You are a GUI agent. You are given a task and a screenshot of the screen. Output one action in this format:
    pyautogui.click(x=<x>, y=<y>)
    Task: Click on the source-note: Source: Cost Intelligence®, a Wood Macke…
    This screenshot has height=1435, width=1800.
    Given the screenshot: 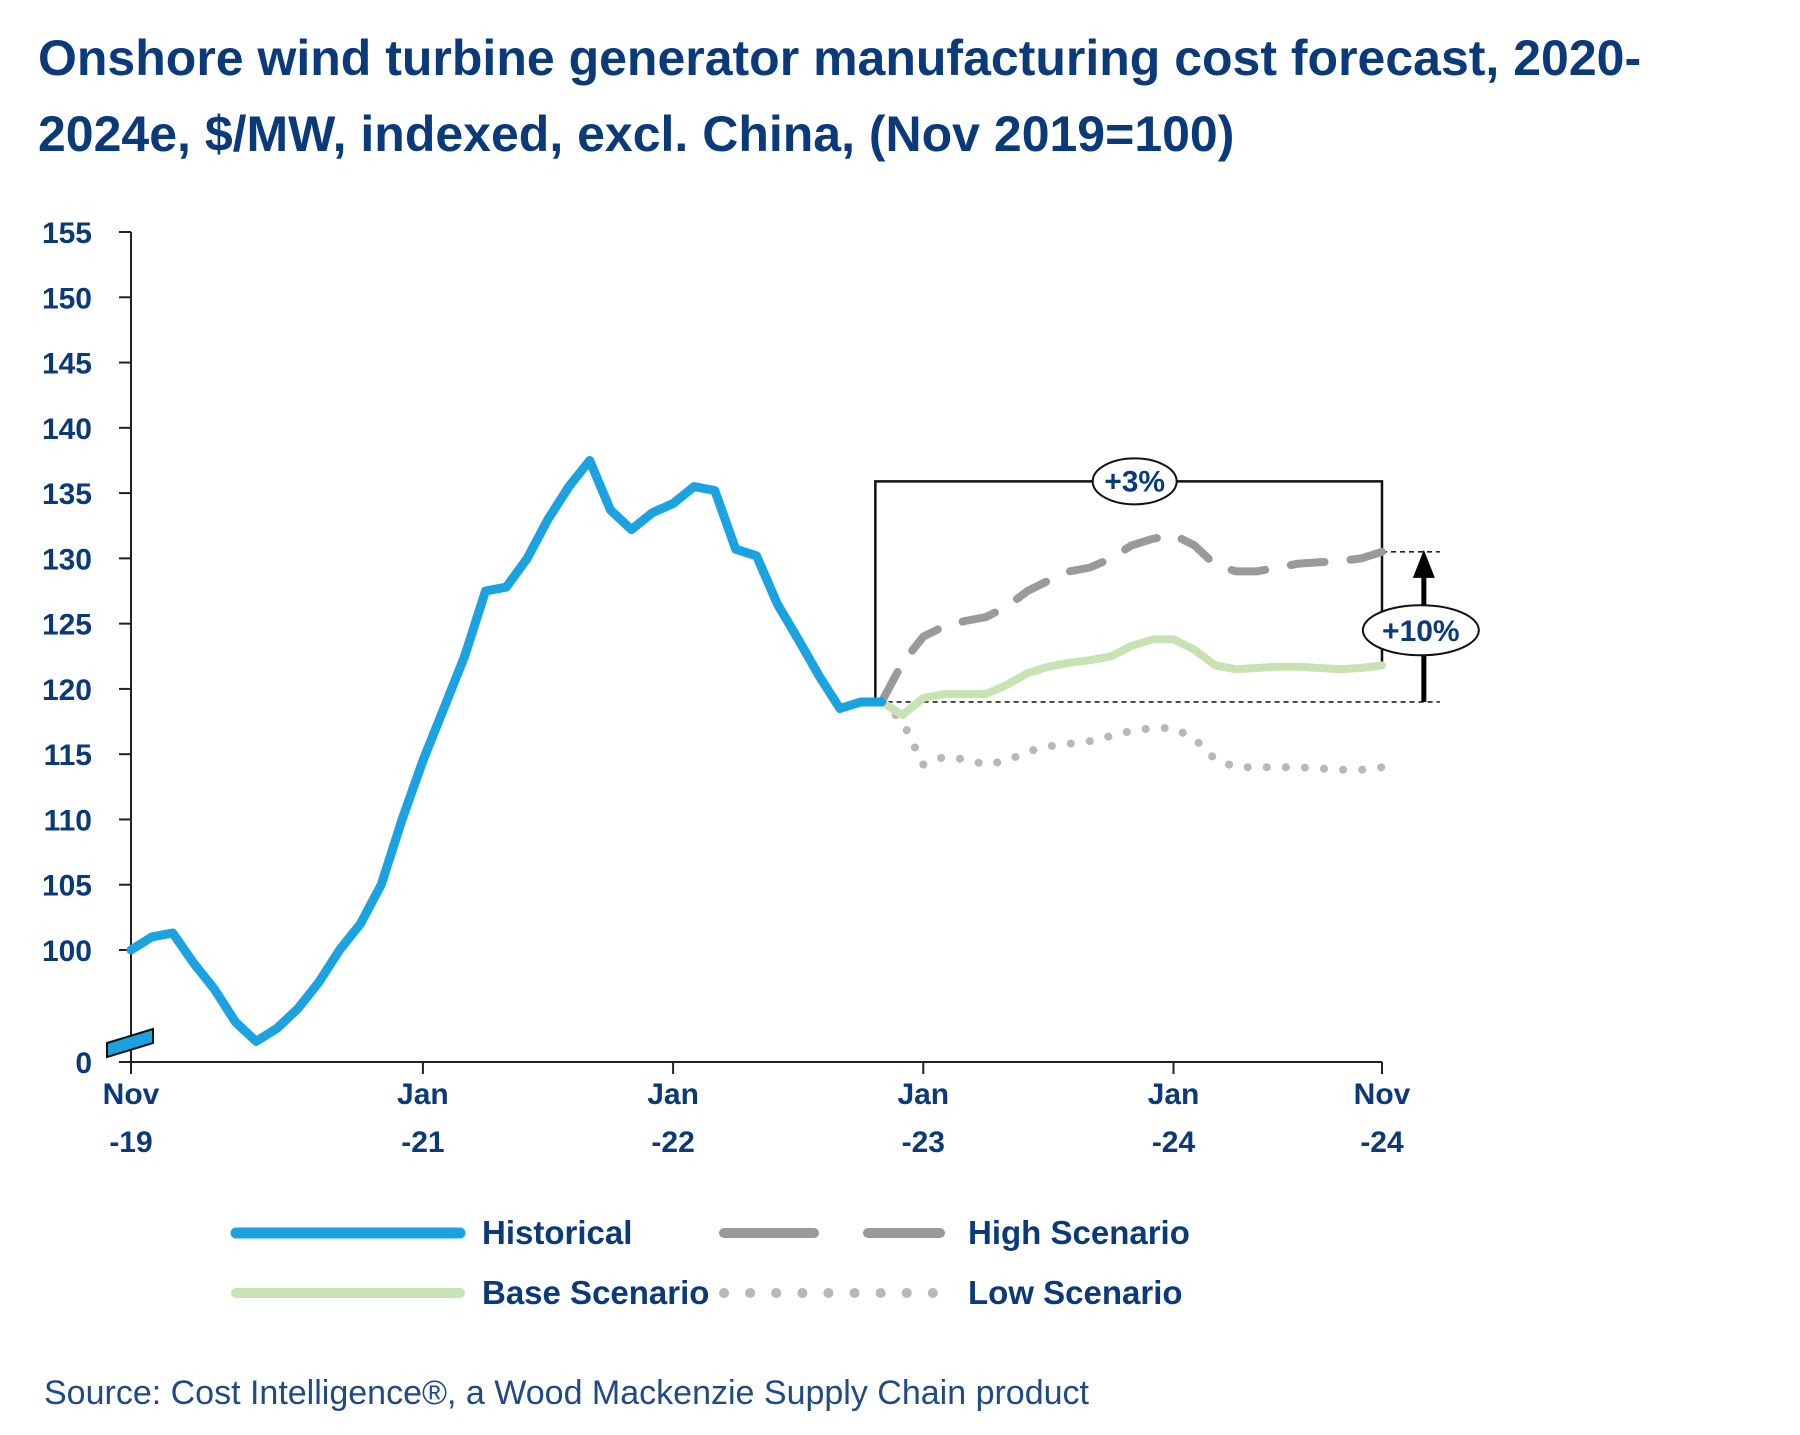 What is the action you would take?
    pyautogui.click(x=566, y=1393)
    